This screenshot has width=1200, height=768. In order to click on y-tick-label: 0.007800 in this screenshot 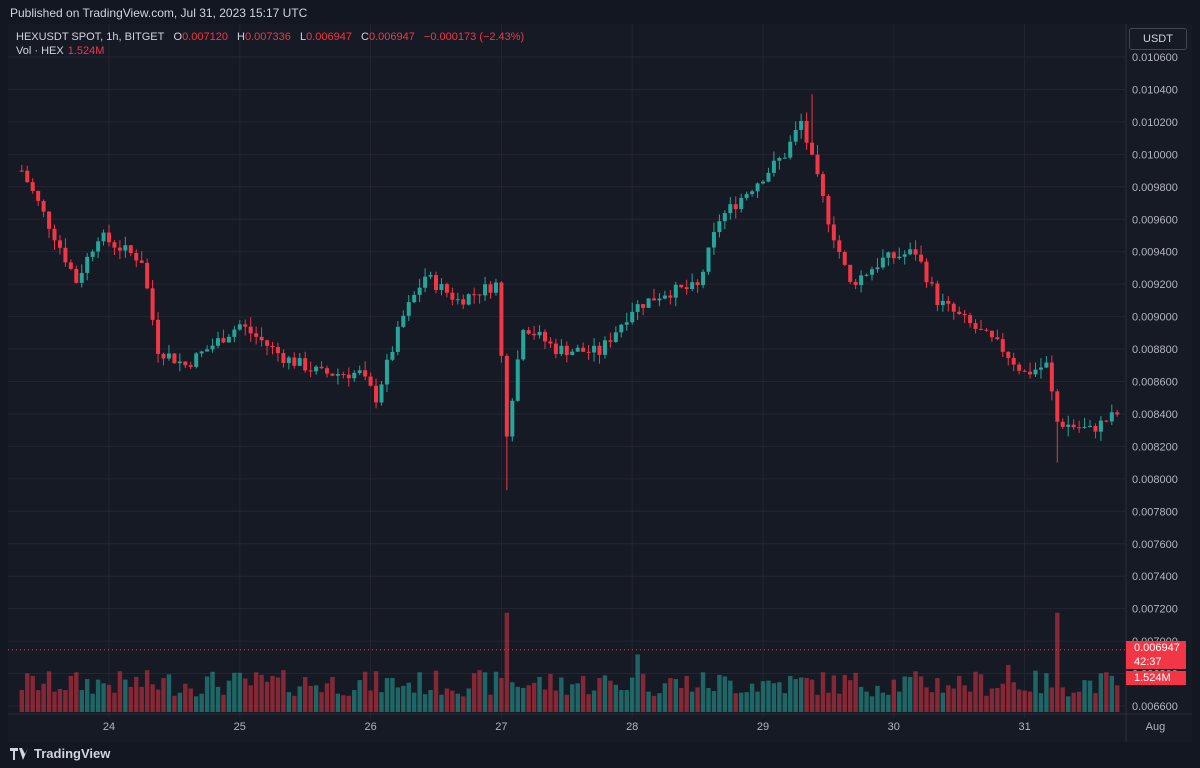, I will do `click(1155, 512)`.